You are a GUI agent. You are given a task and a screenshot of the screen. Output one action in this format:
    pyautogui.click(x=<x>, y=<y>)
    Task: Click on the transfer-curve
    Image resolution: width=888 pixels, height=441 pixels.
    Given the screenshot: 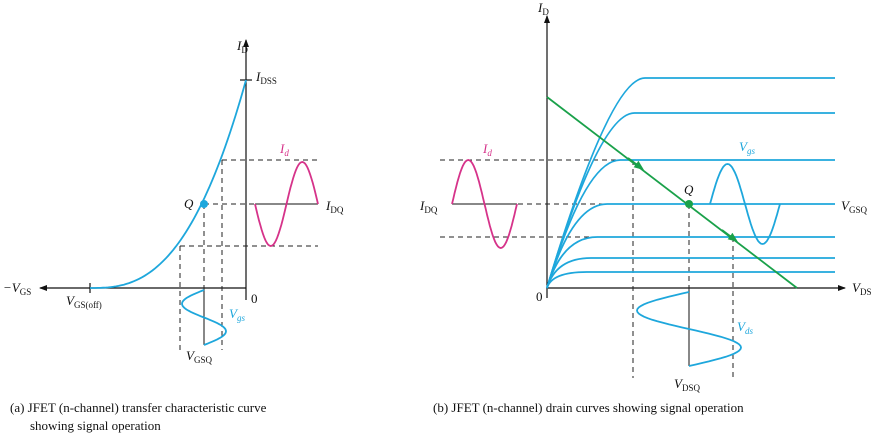 What is the action you would take?
    pyautogui.click(x=168, y=184)
    